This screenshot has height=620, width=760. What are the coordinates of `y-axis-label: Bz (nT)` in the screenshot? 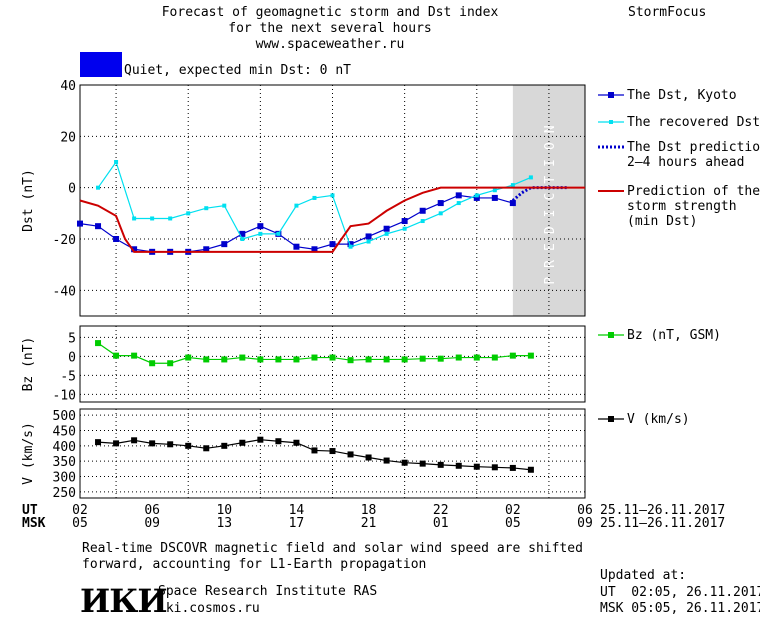 It's located at (28, 364).